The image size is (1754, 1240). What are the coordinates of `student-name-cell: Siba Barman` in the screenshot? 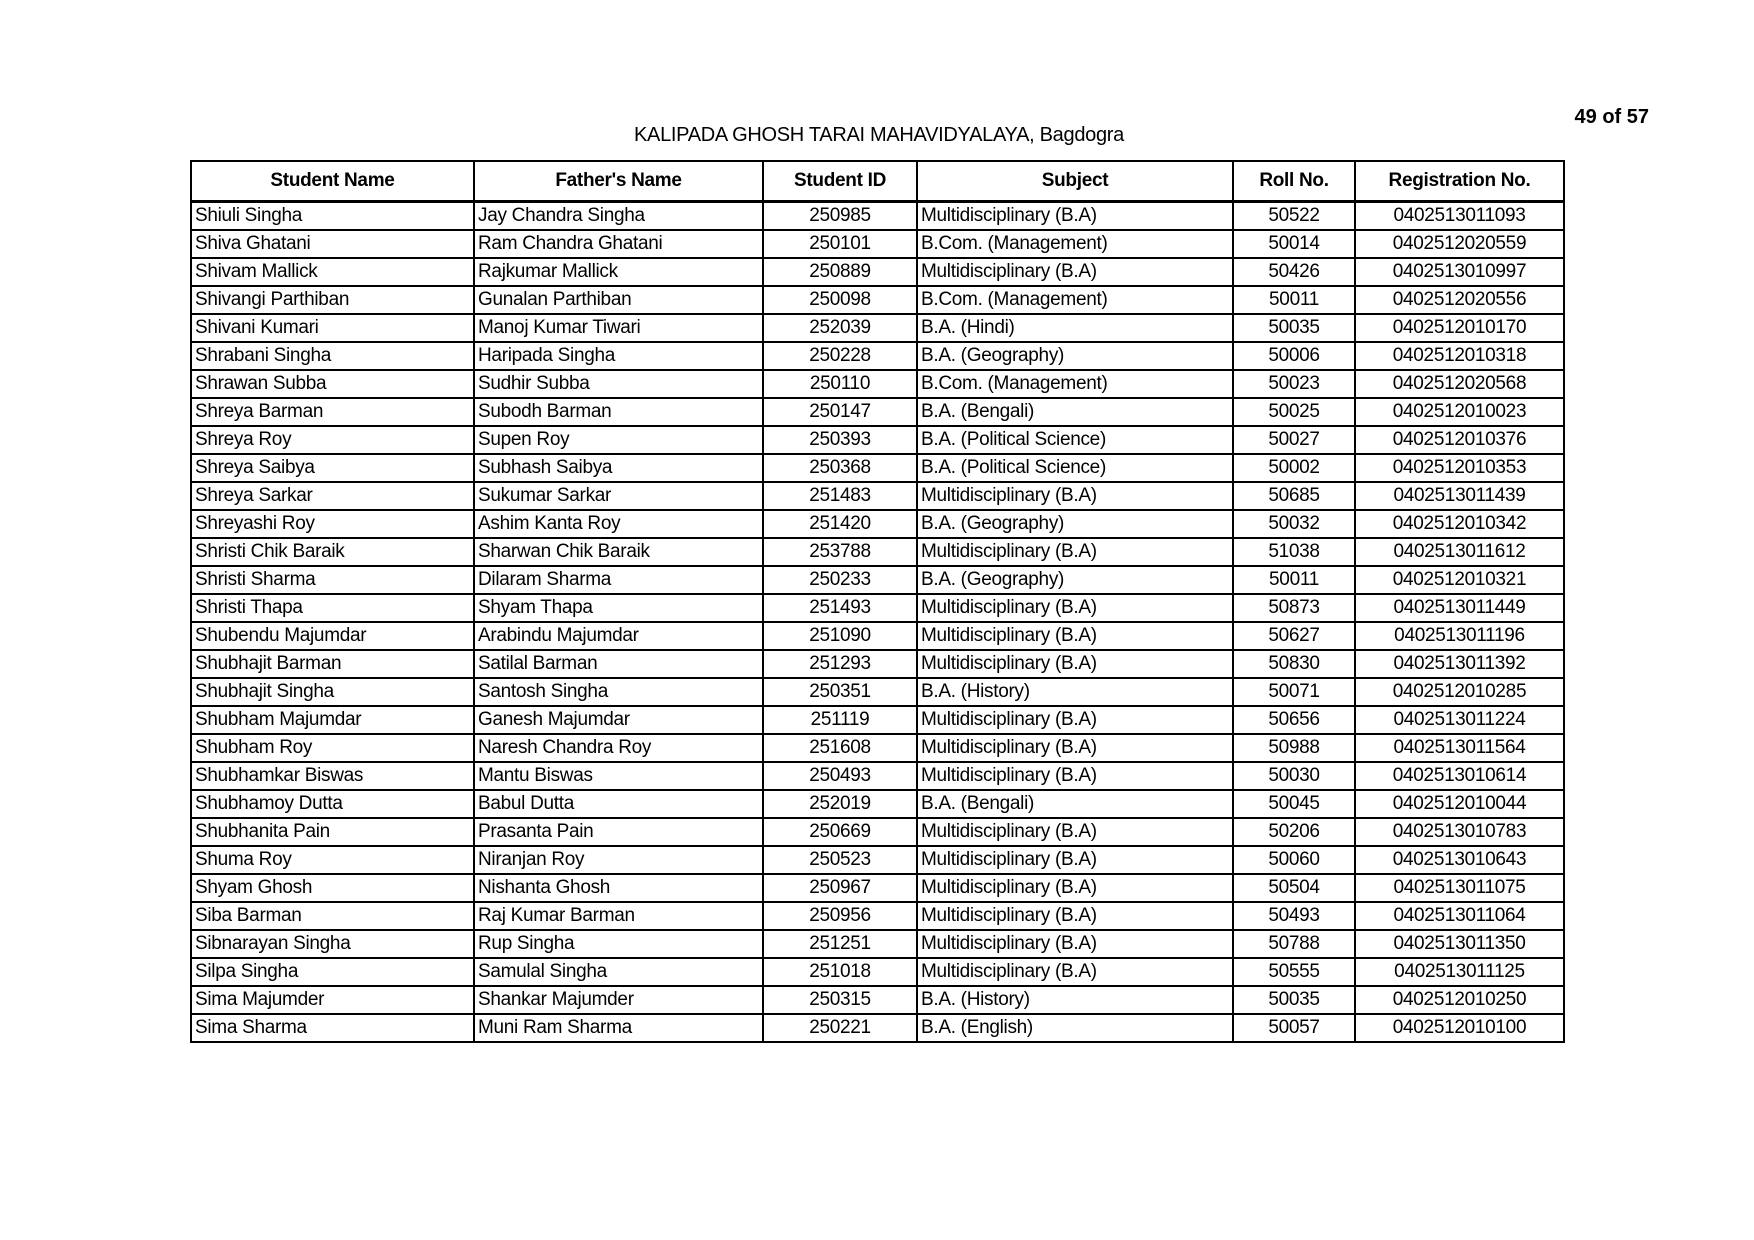 It's located at (332, 916).